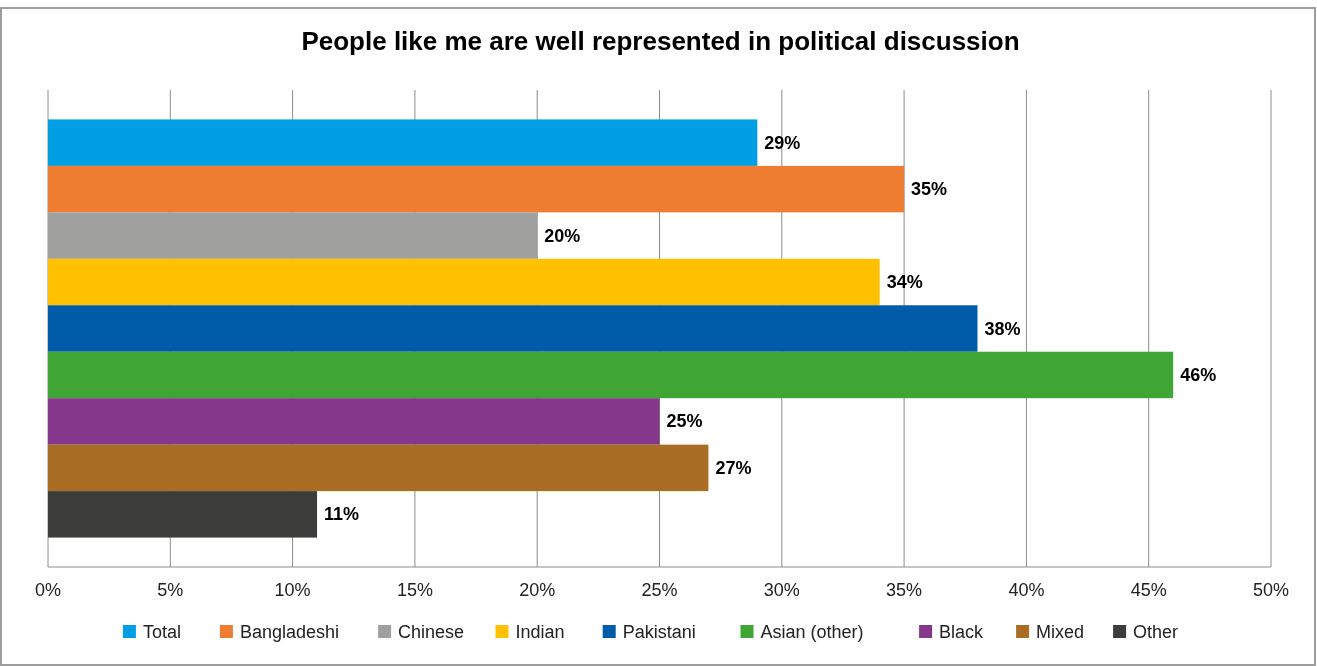  Describe the element at coordinates (684, 421) in the screenshot. I see `data-label: 25%` at that location.